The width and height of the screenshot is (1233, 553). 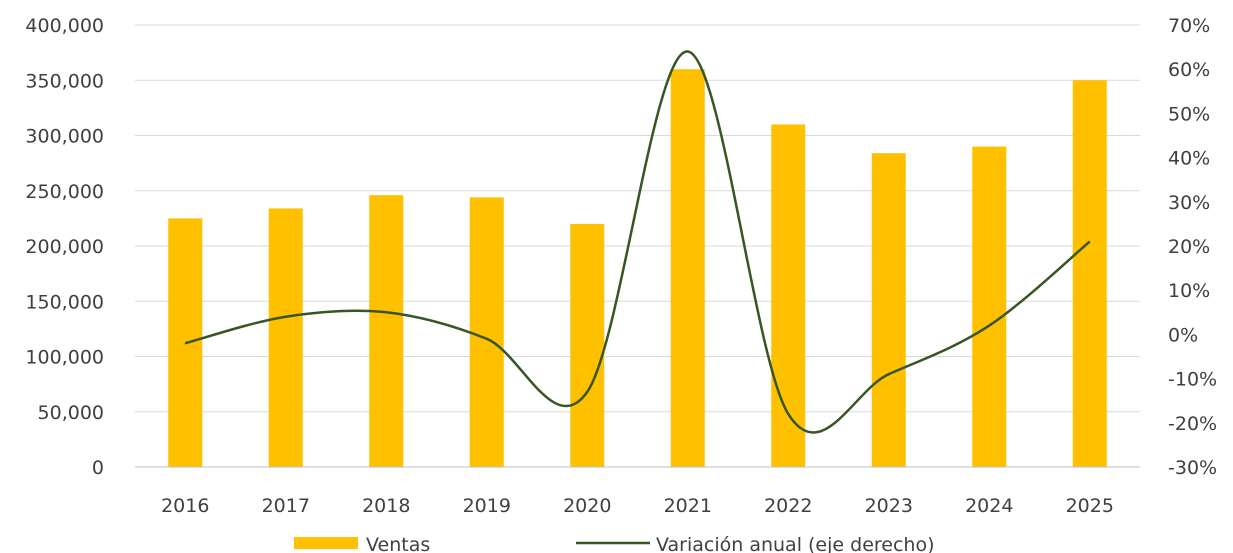 I want to click on legend-label-variacion: Variación anual (eje derecho), so click(x=795, y=543).